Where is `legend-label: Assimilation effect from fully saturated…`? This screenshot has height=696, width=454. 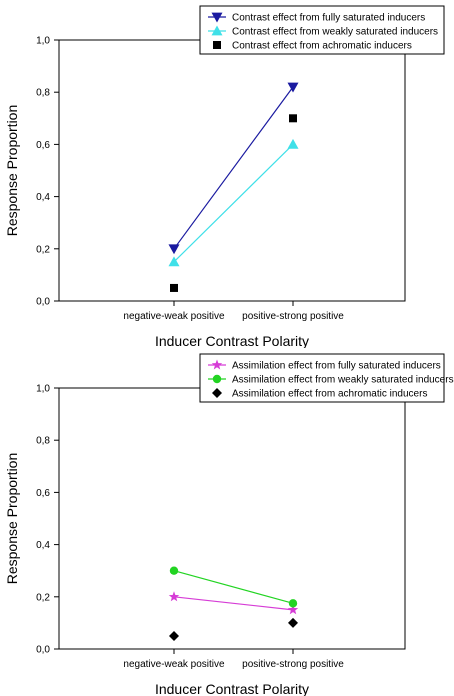 legend-label: Assimilation effect from fully saturated… is located at coordinates (336, 366).